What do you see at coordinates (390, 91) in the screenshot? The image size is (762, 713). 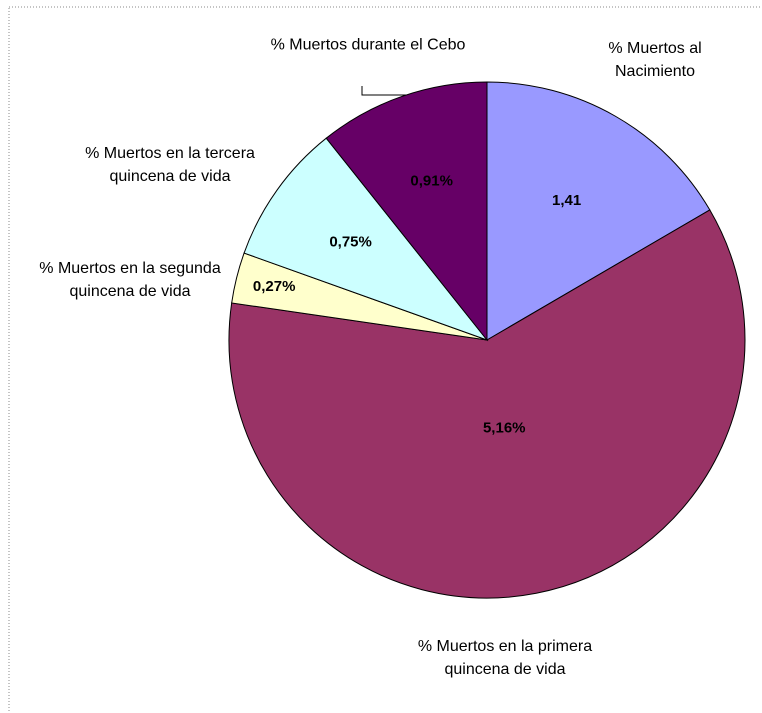 I see `leader-line` at bounding box center [390, 91].